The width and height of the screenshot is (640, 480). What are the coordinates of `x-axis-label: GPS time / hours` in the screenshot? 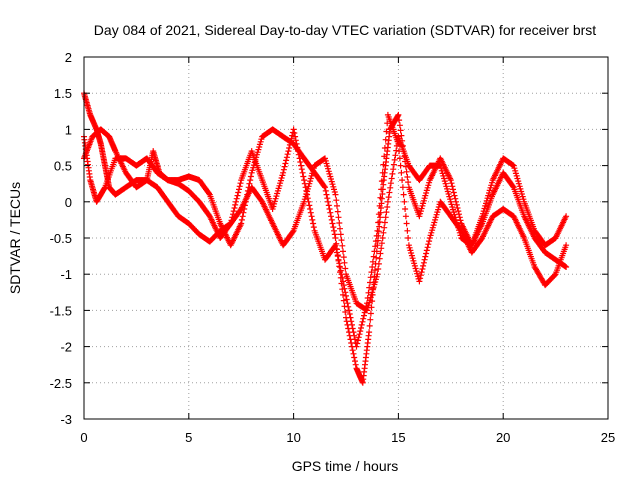 It's located at (345, 466).